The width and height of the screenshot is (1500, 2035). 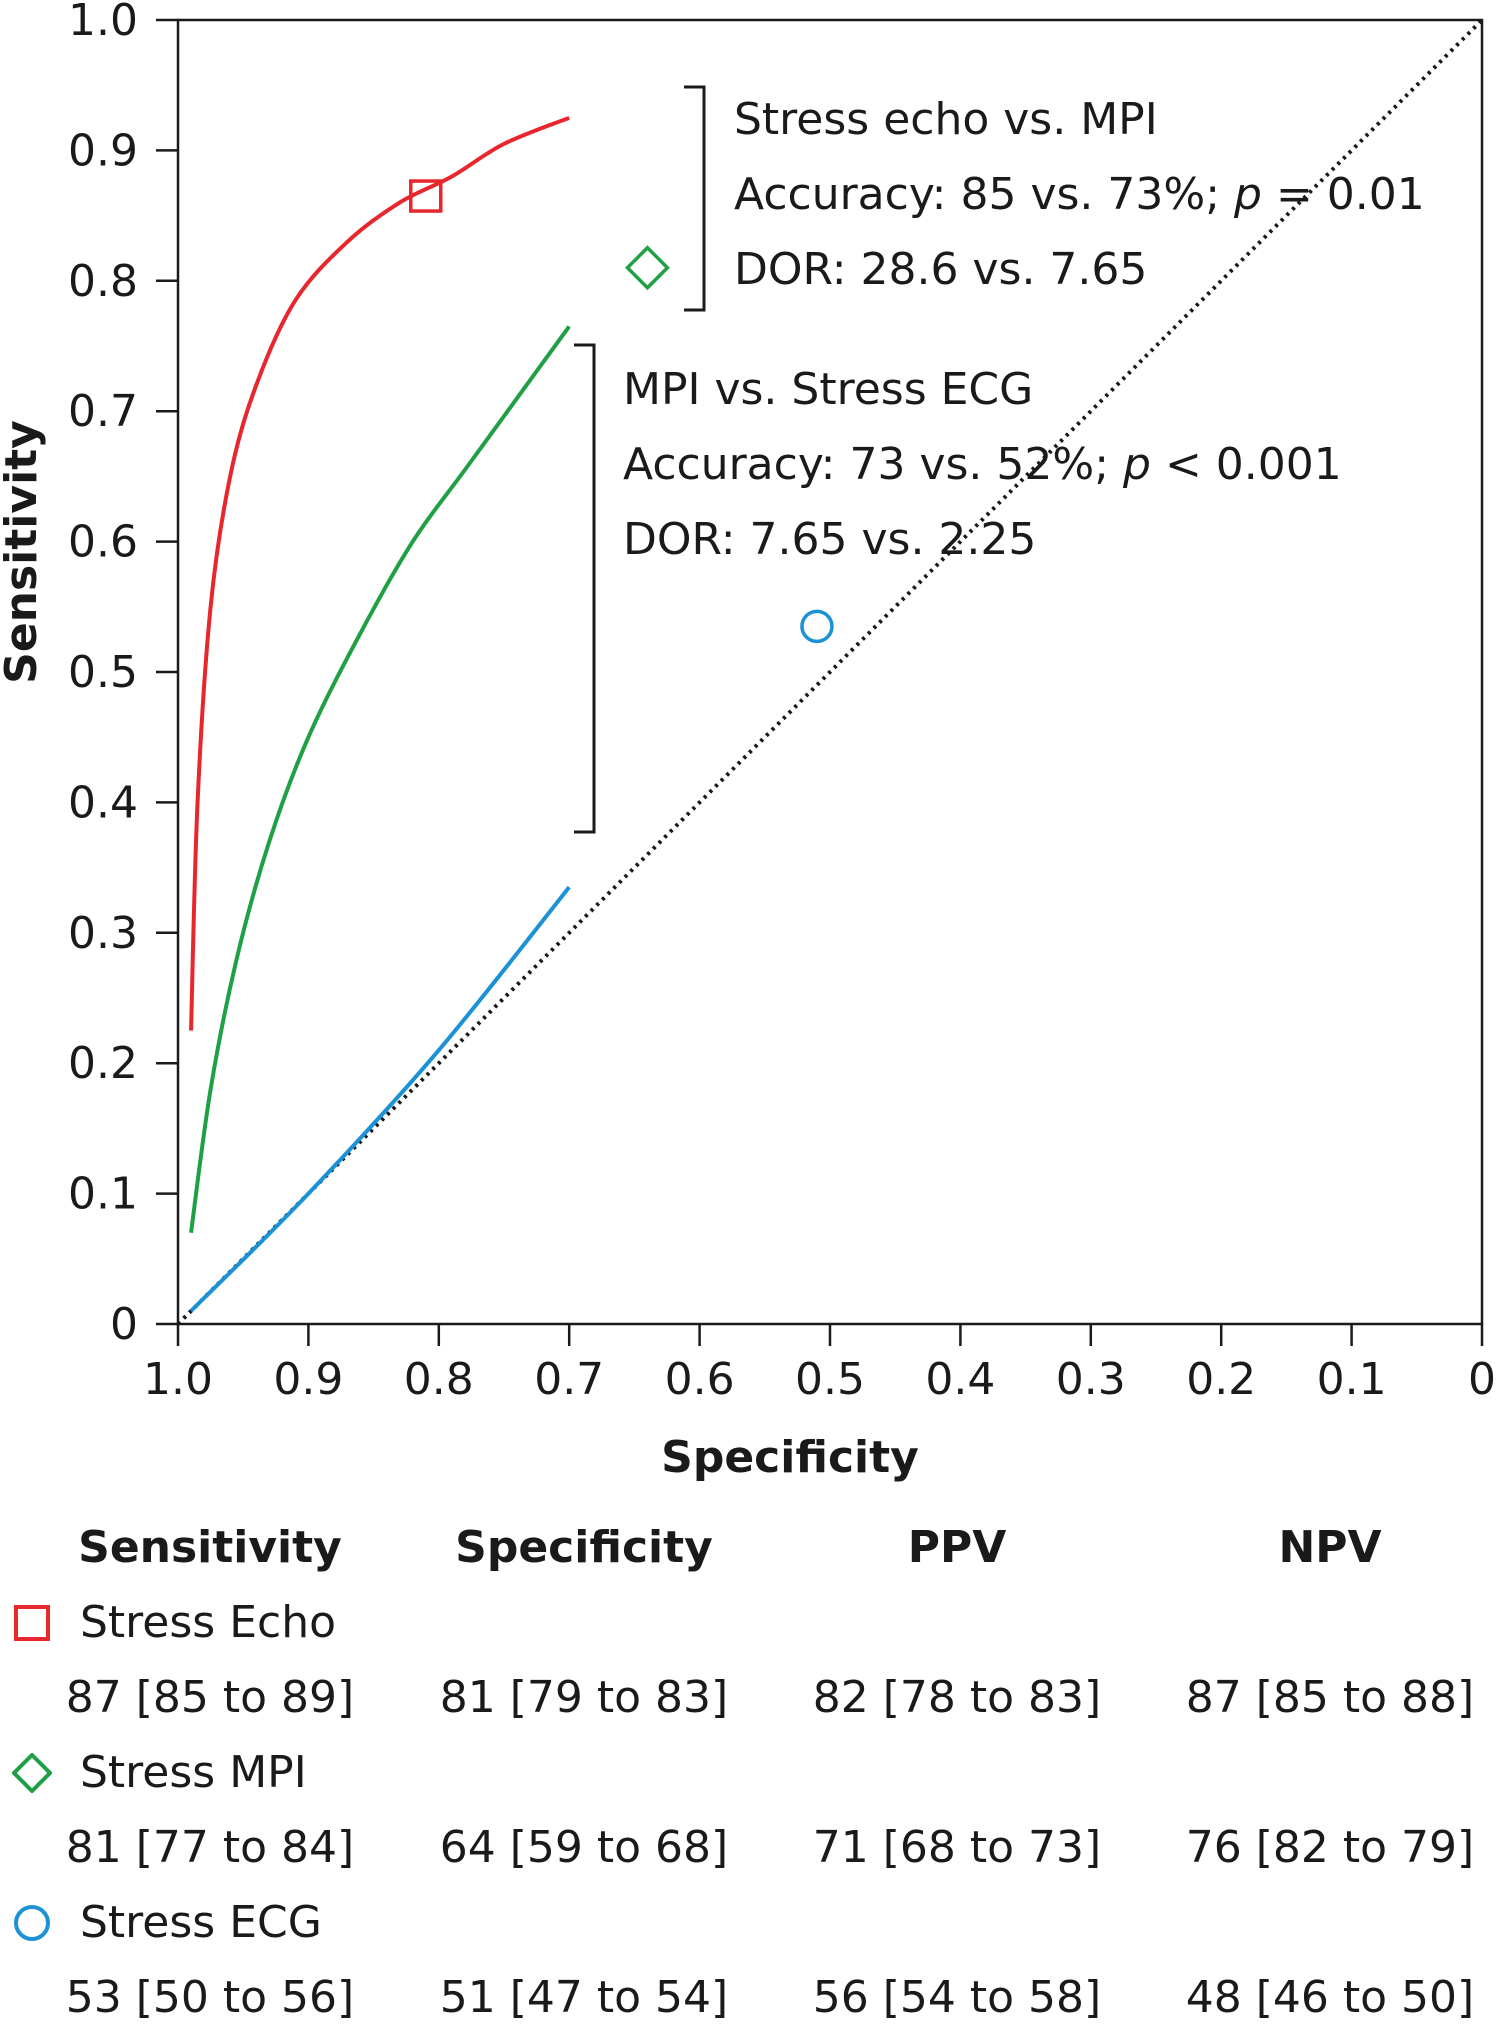 I want to click on series-label-stress-echo: Stress Echo, so click(x=208, y=1622).